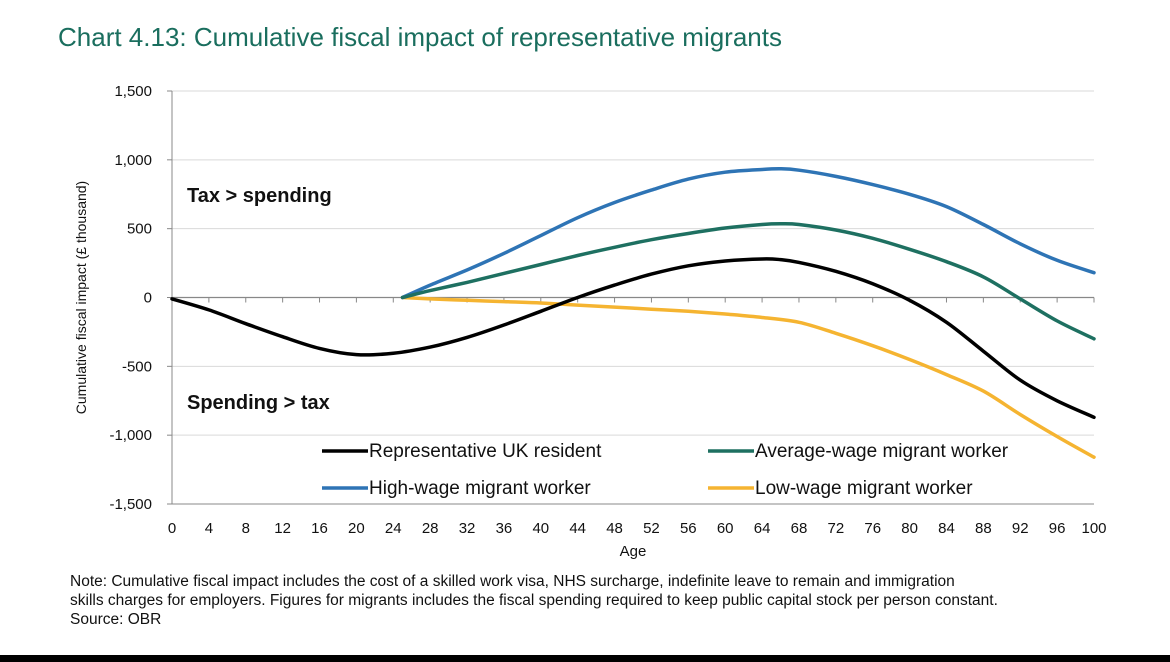 The width and height of the screenshot is (1170, 662). What do you see at coordinates (116, 619) in the screenshot?
I see `note-source: Source: OBR` at bounding box center [116, 619].